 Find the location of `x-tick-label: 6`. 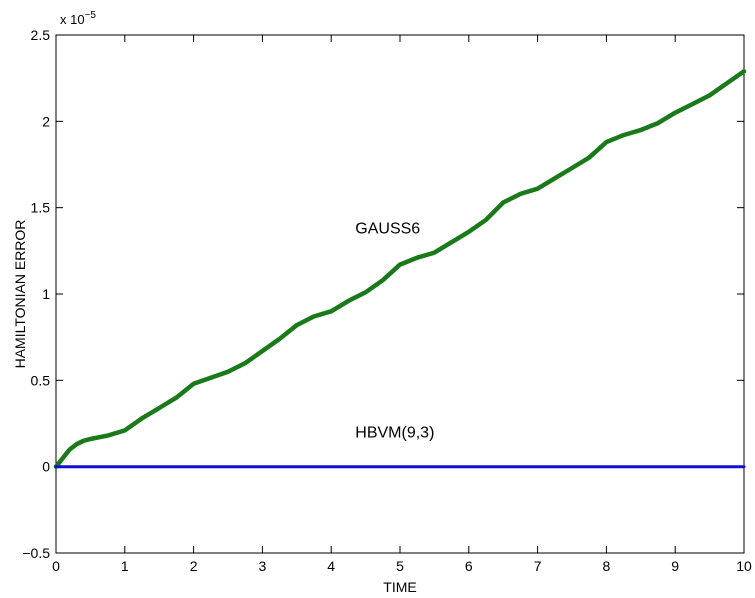

x-tick-label: 6 is located at coordinates (469, 566).